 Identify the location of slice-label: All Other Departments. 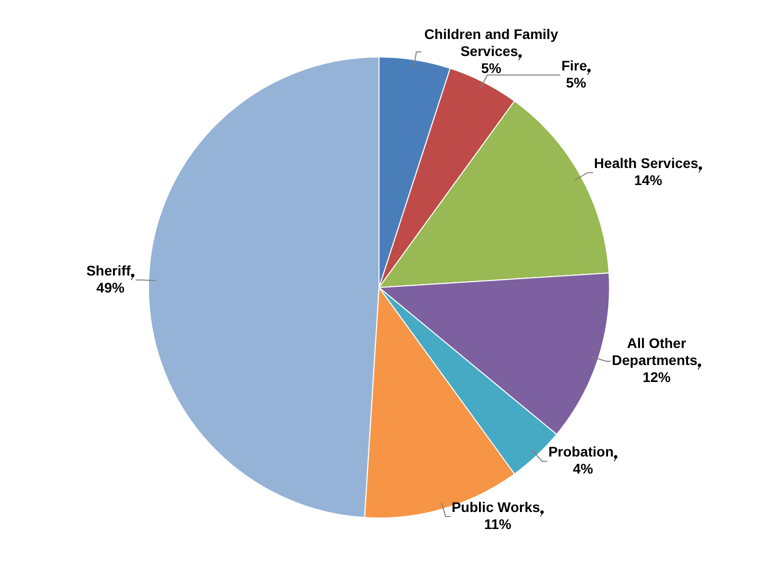
(655, 351).